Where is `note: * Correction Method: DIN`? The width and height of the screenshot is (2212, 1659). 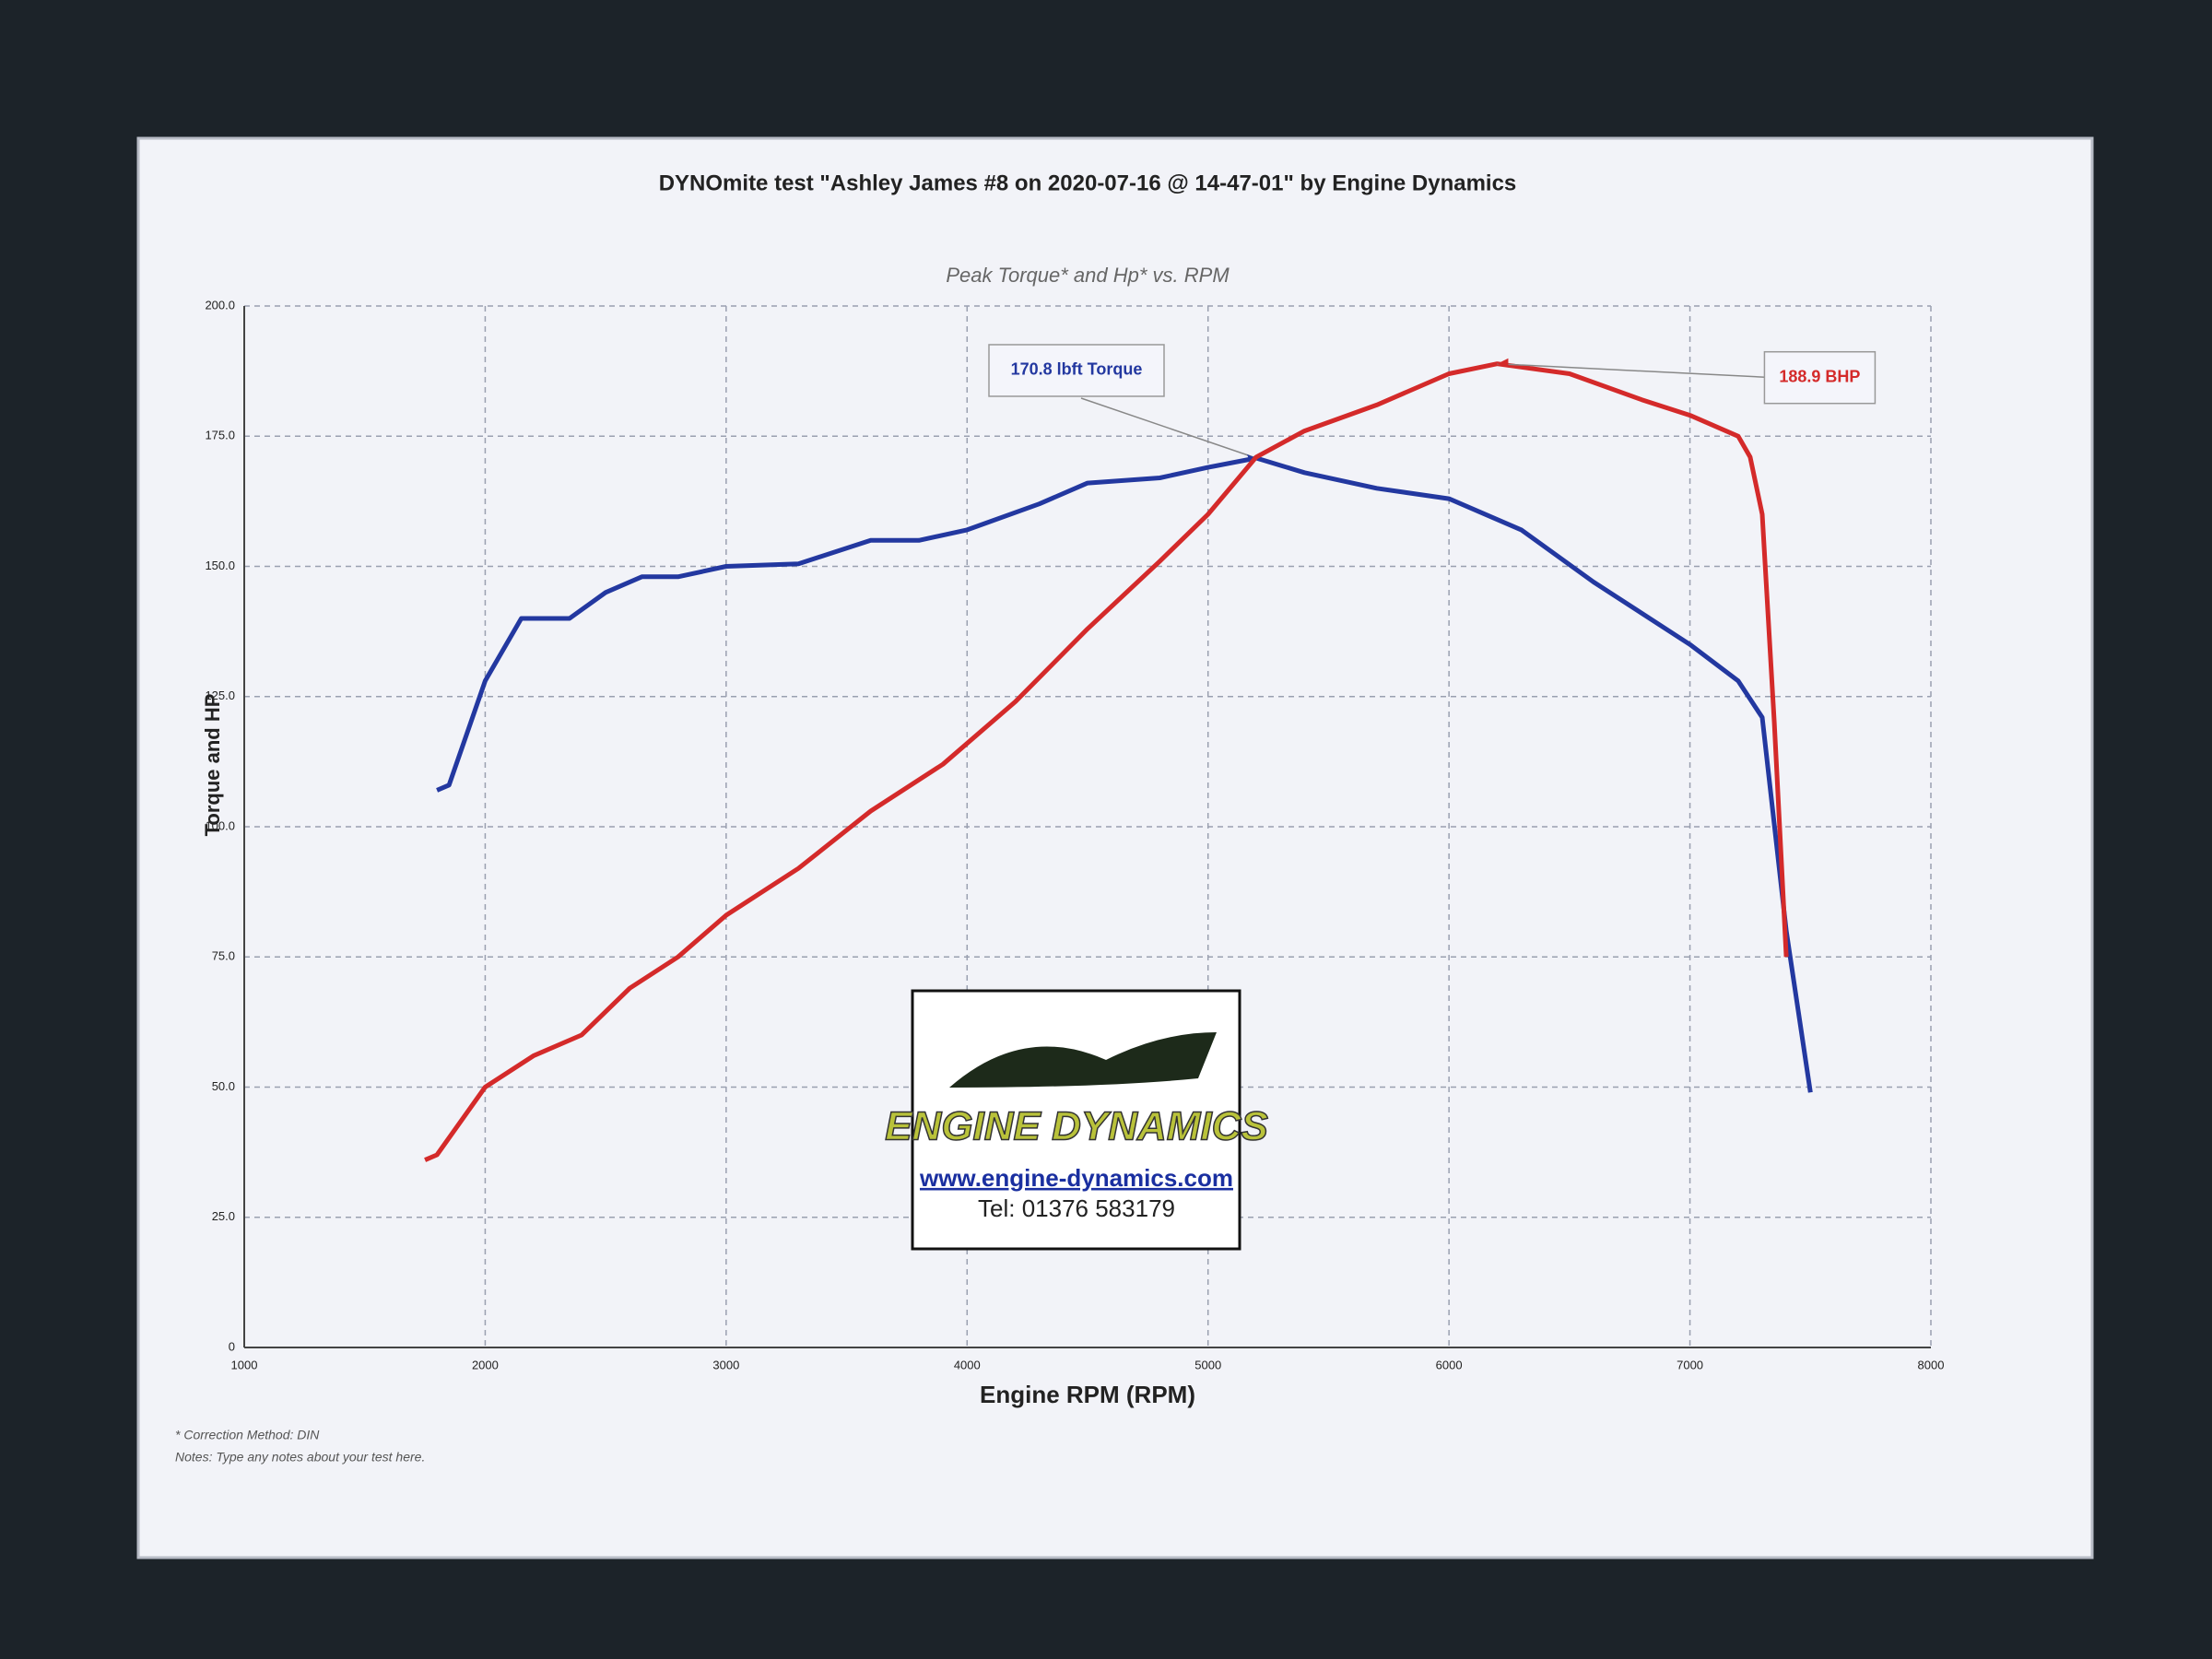 note: * Correction Method: DIN is located at coordinates (247, 1435).